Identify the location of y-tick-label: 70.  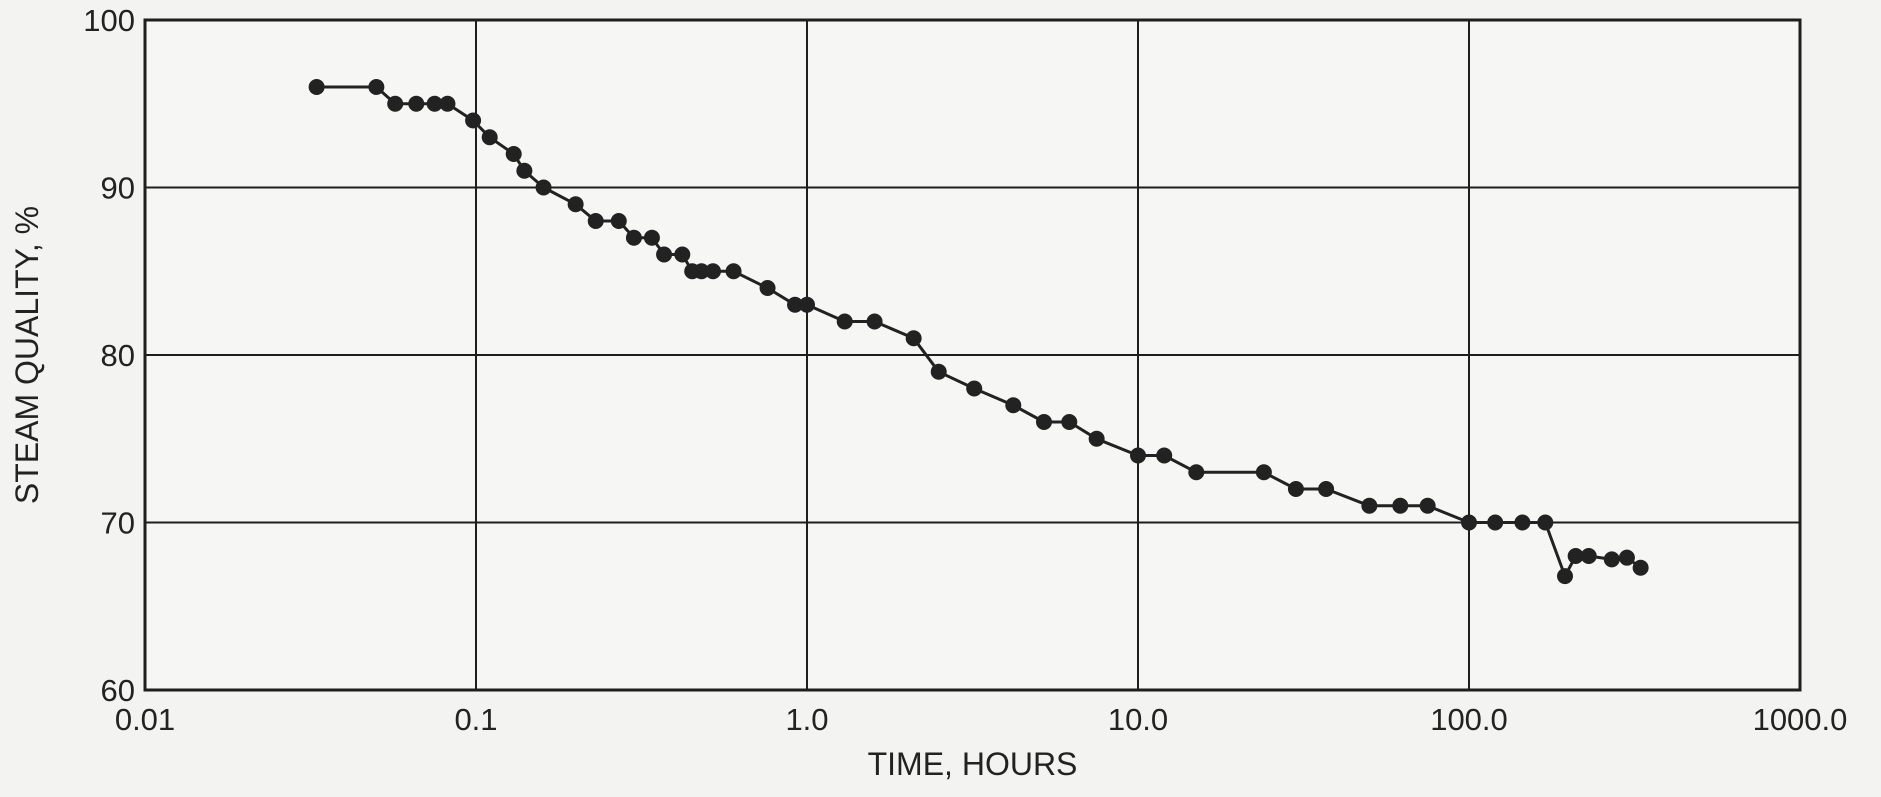
(118, 523).